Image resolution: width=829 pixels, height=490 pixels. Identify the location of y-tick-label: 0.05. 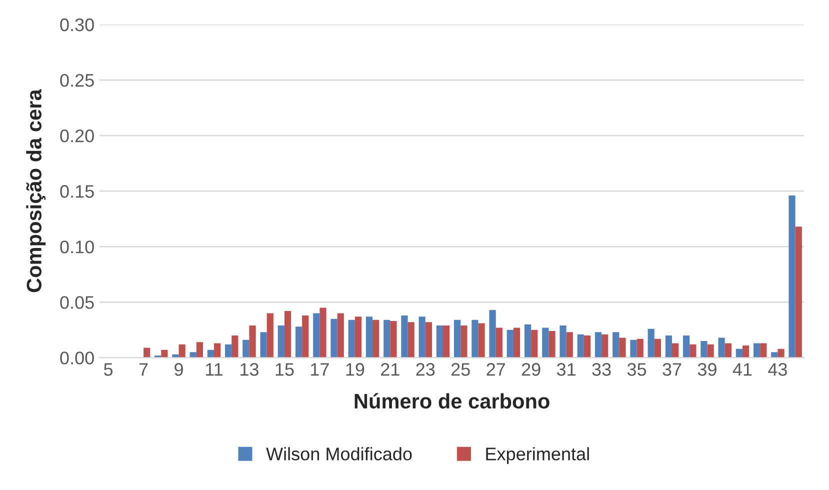
(77, 302).